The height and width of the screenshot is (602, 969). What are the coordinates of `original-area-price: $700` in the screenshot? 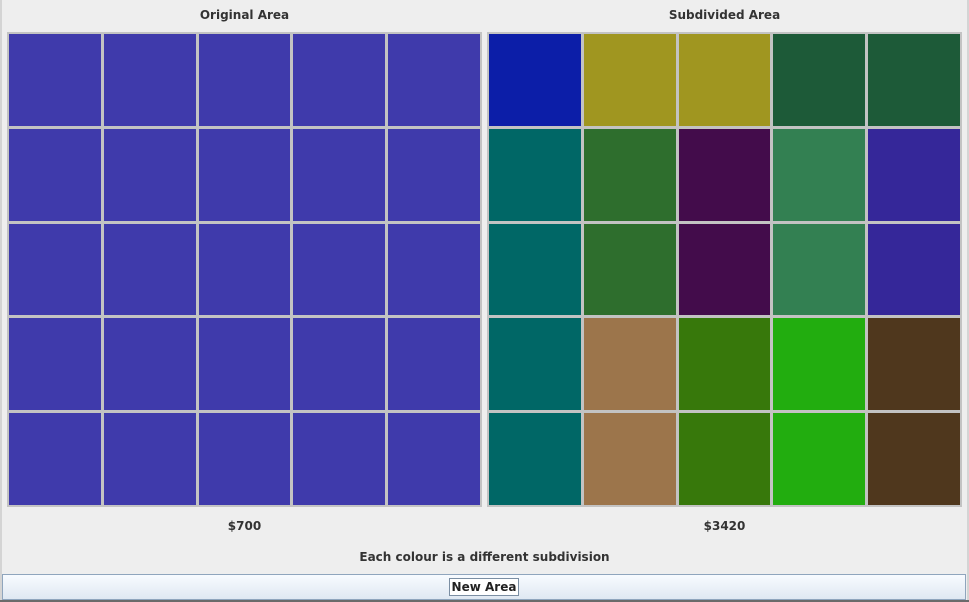 It's located at (244, 526).